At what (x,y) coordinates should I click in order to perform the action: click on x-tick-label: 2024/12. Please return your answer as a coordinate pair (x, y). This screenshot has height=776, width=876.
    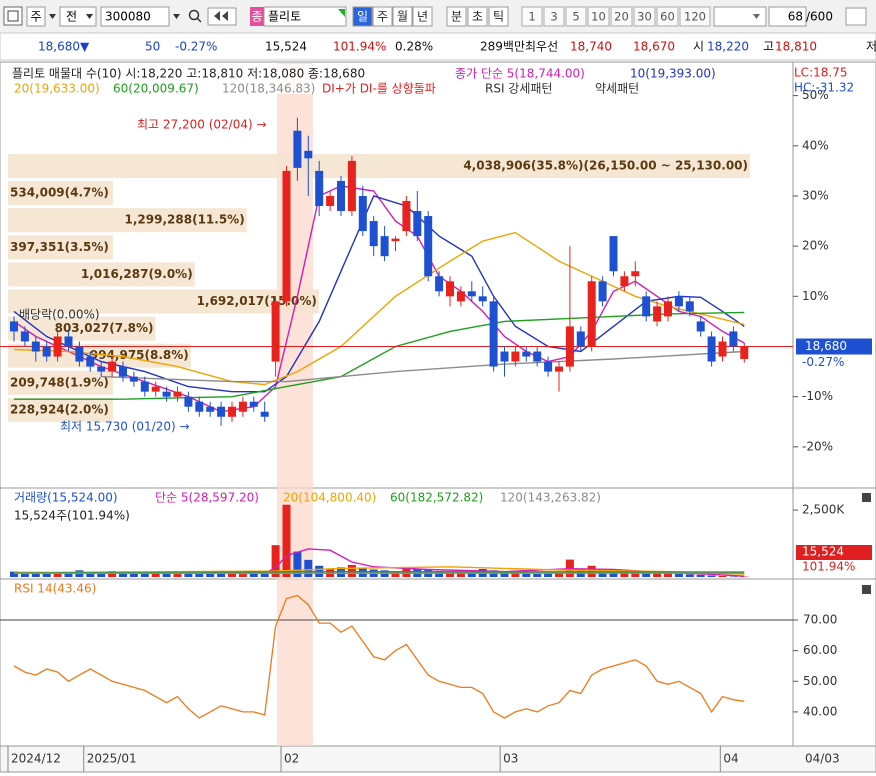
    Looking at the image, I should click on (36, 759).